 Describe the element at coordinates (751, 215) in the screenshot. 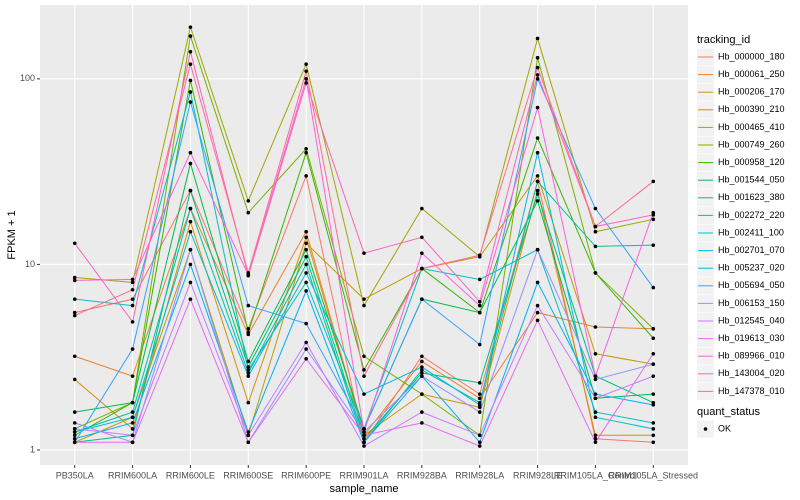

I see `legend-label: Hb_002272_220` at that location.